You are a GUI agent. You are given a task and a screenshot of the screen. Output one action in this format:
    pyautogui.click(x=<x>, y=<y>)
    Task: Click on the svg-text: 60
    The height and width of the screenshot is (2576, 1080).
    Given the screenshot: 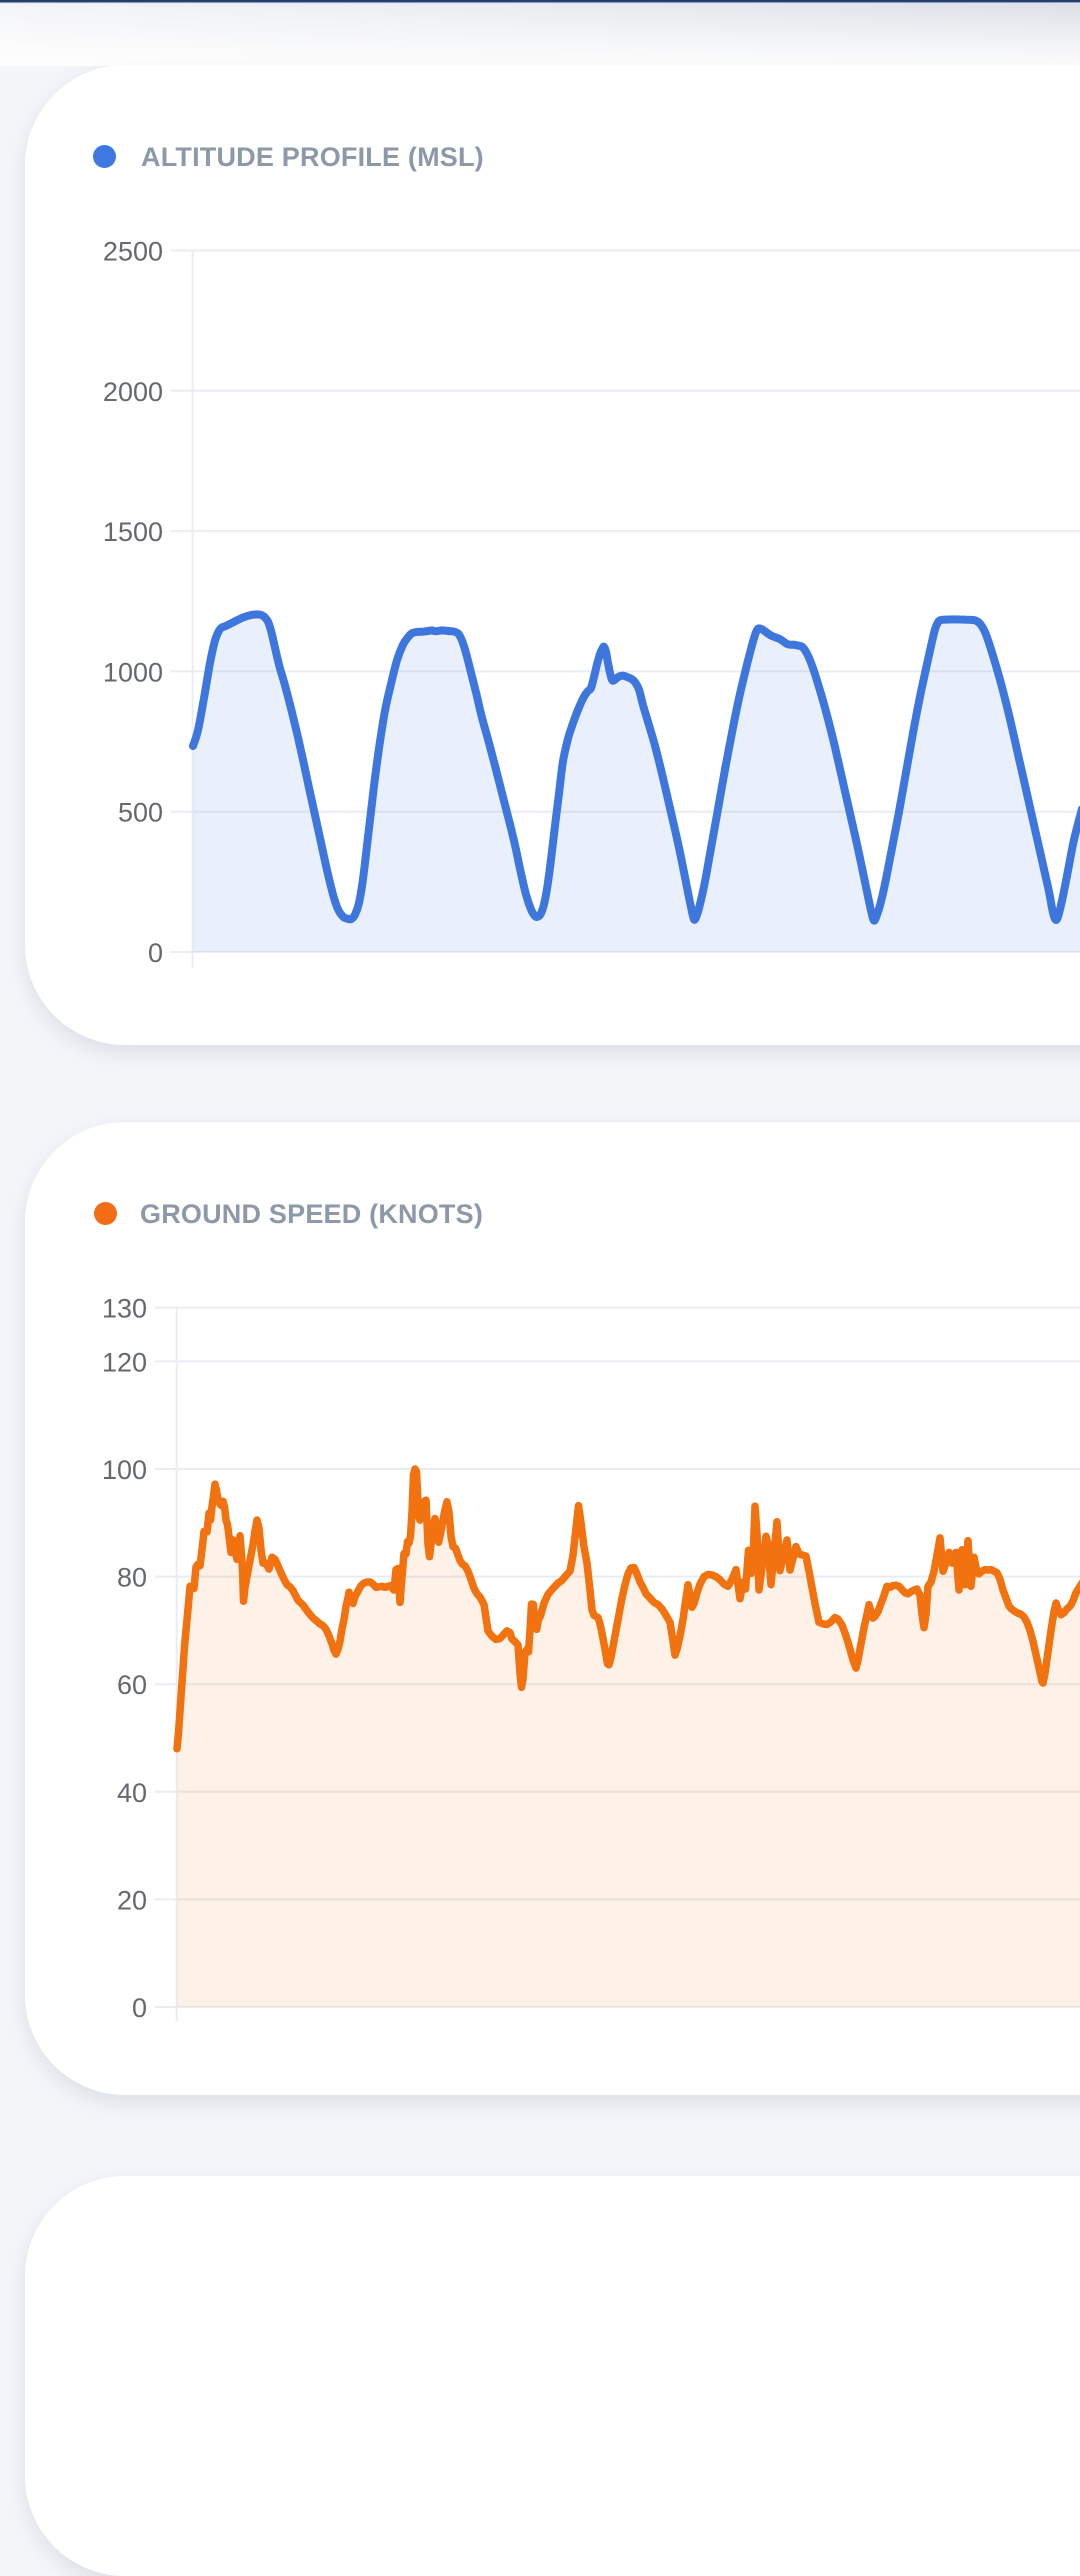 What is the action you would take?
    pyautogui.click(x=132, y=1685)
    